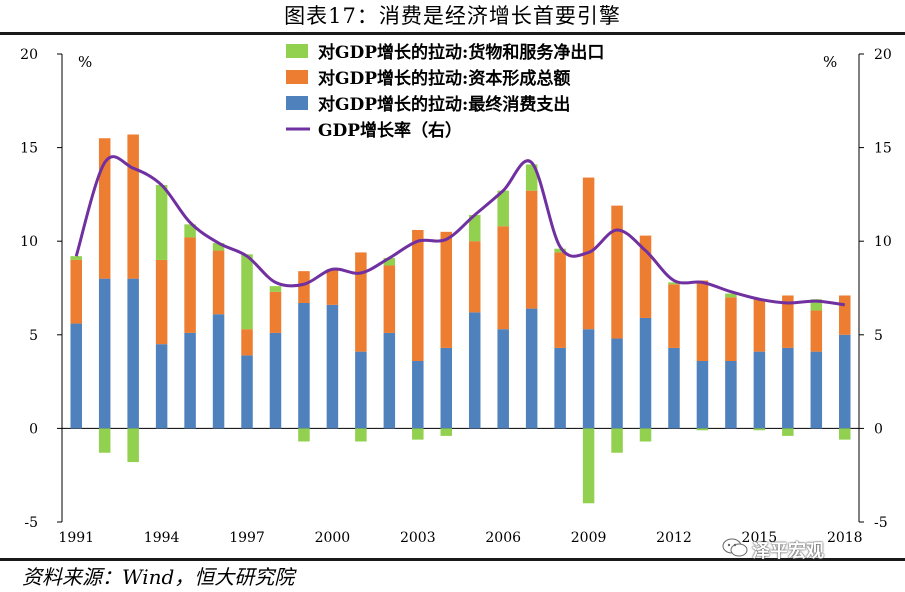  I want to click on bottom-rule, so click(452, 559).